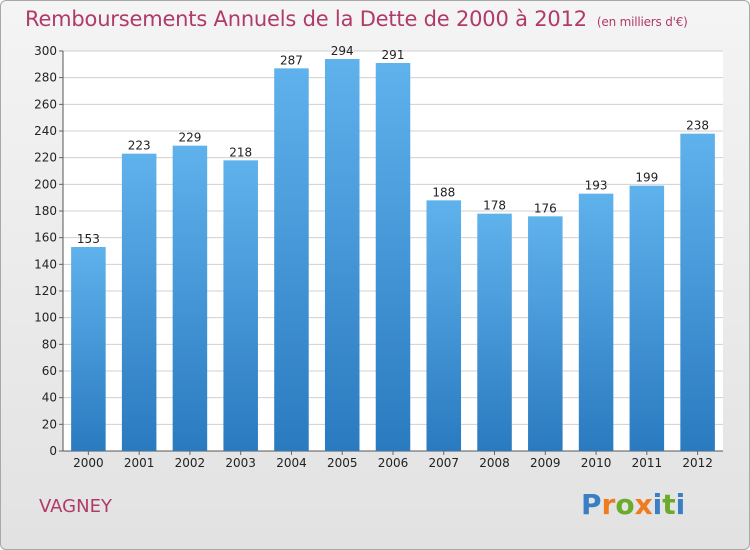  What do you see at coordinates (88, 463) in the screenshot?
I see `x-tick-label: 2000` at bounding box center [88, 463].